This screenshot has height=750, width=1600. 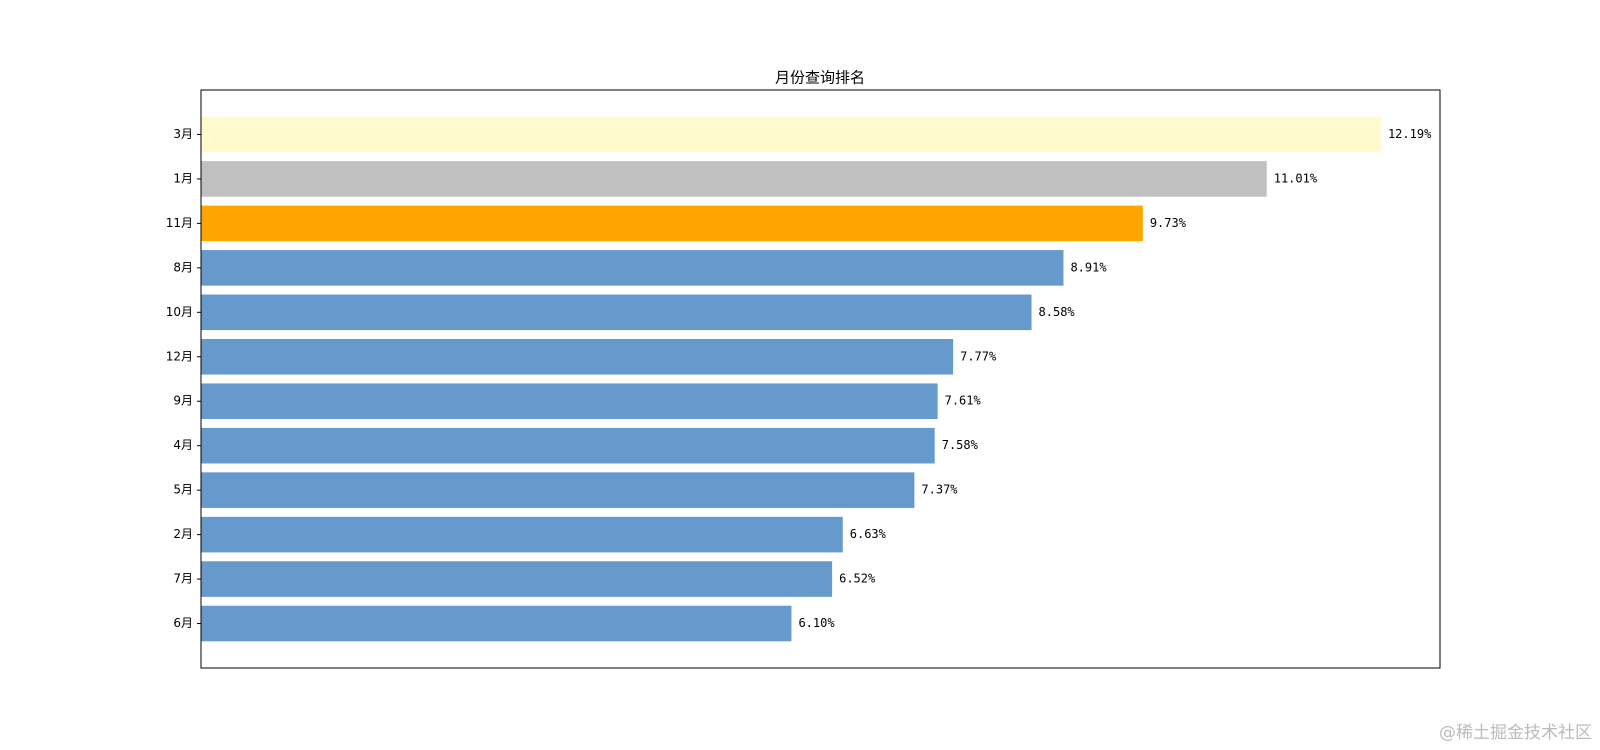 I want to click on y-tick-label: 6月, so click(x=183, y=623).